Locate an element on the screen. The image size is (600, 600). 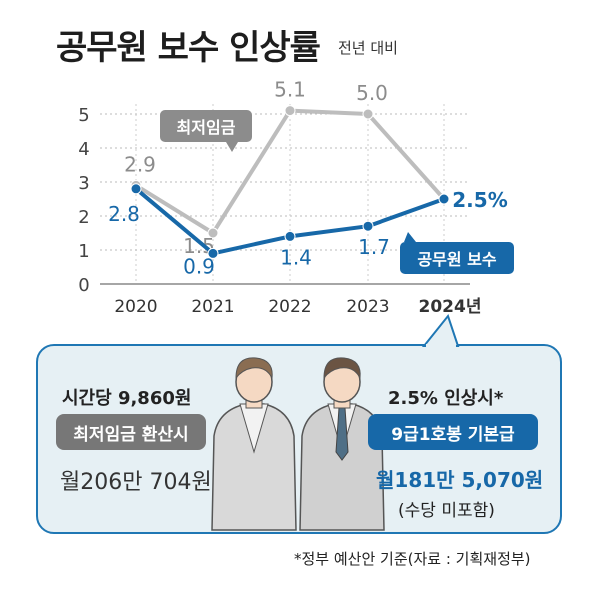
series-tag-label: 공무원 보수 is located at coordinates (456, 259).